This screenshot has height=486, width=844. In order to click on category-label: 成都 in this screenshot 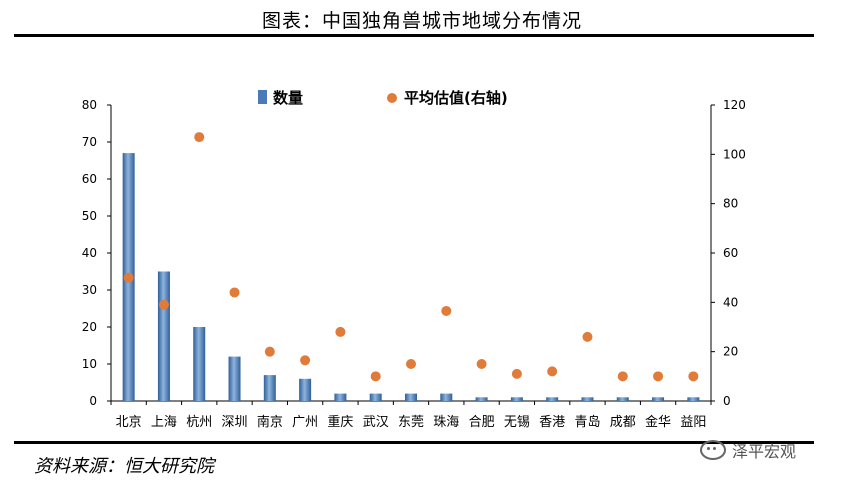, I will do `click(623, 422)`.